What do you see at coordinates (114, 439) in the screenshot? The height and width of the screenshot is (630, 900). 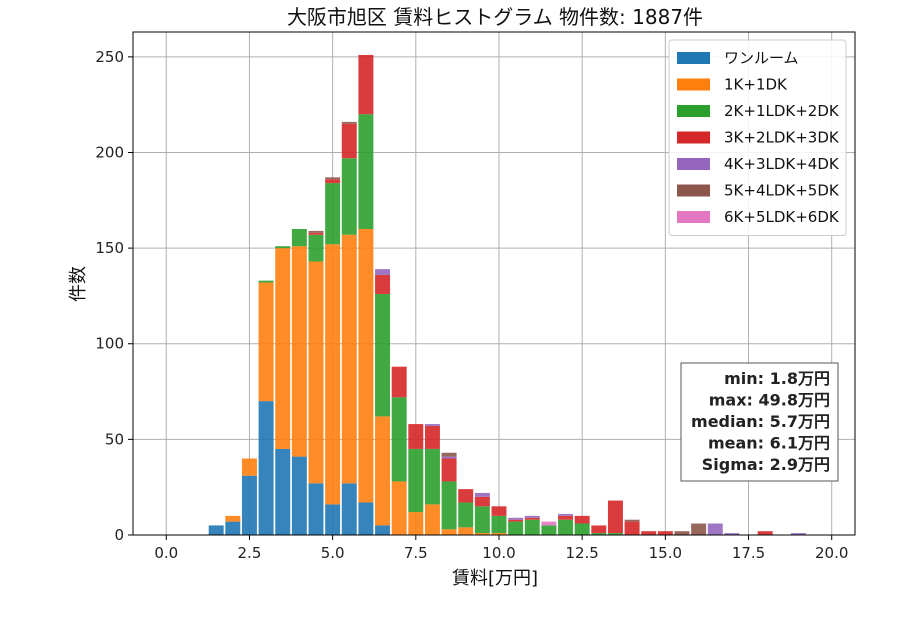 I see `y-tick-label: 50` at bounding box center [114, 439].